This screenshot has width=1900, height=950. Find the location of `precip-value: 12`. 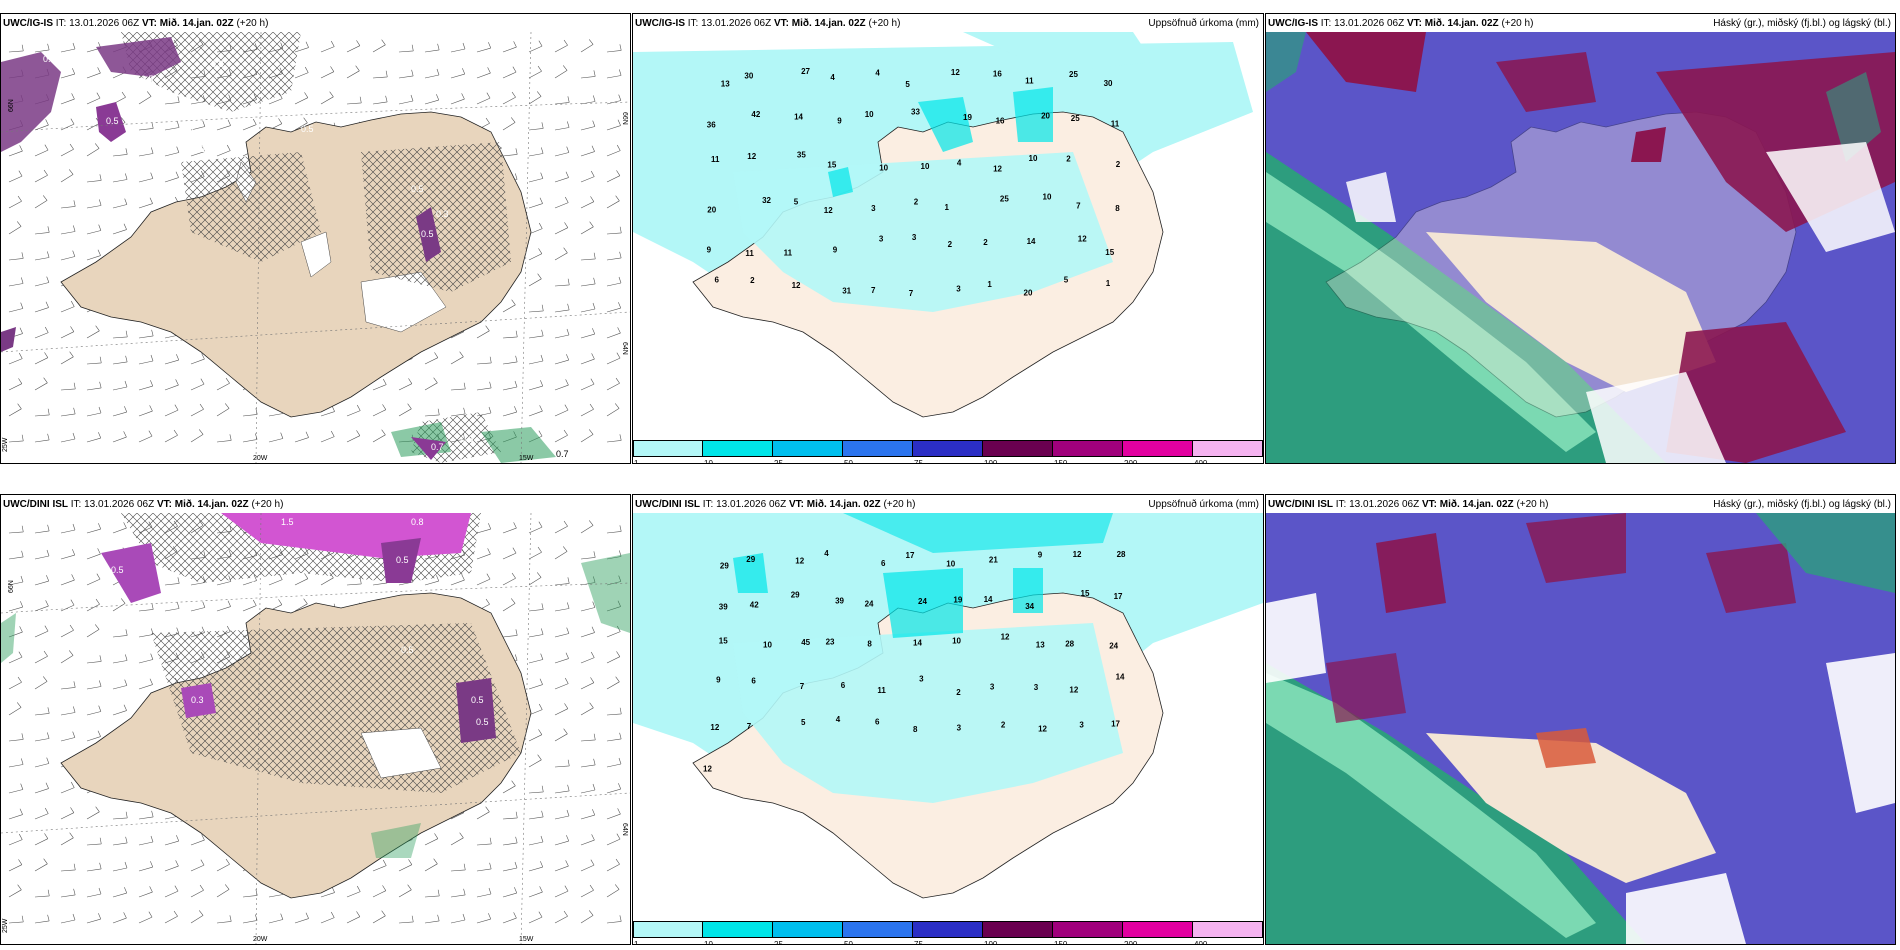

precip-value: 12 is located at coordinates (1073, 690).